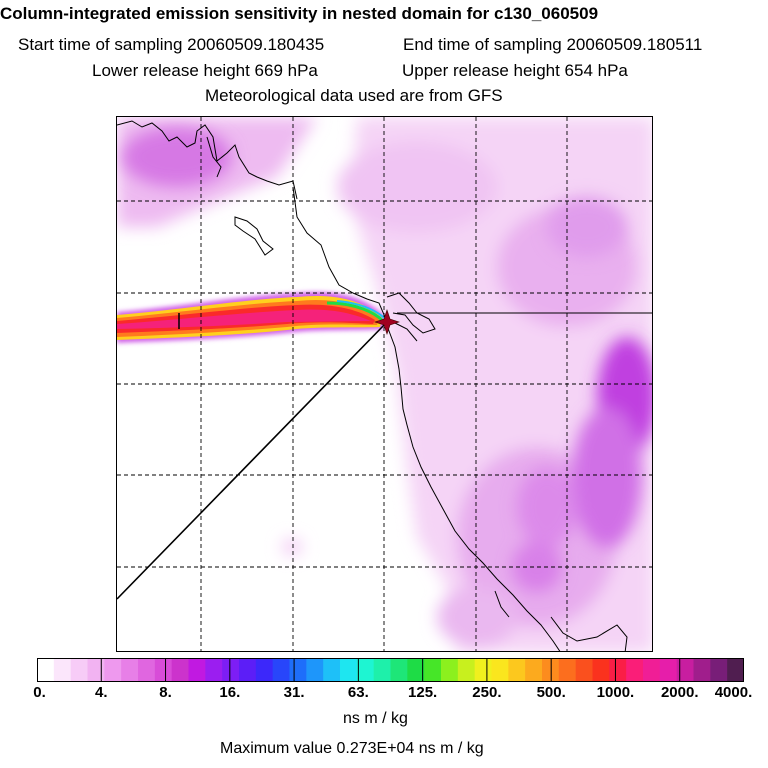 This screenshot has width=768, height=768. I want to click on upper-release-height: Upper release height 654 hPa, so click(515, 70).